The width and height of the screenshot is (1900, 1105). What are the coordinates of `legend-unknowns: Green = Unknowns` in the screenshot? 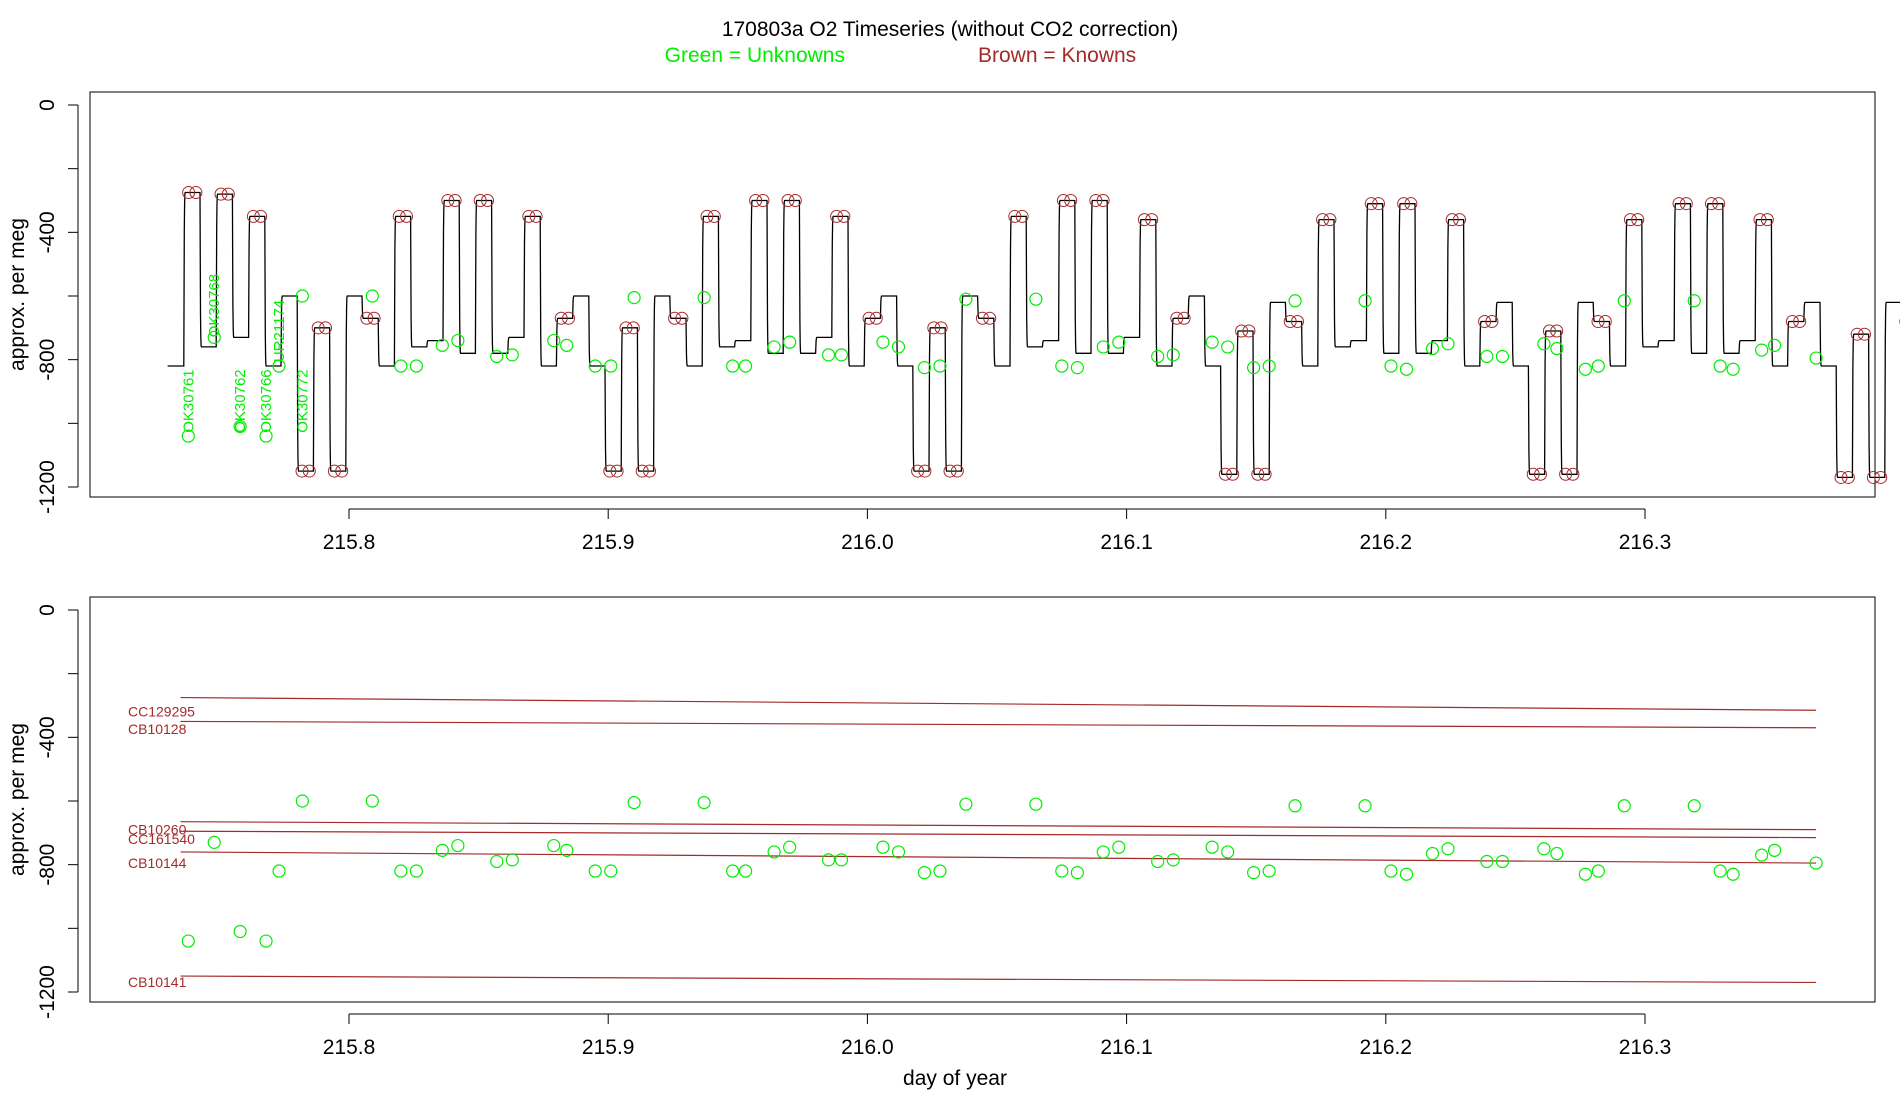 It's located at (755, 55).